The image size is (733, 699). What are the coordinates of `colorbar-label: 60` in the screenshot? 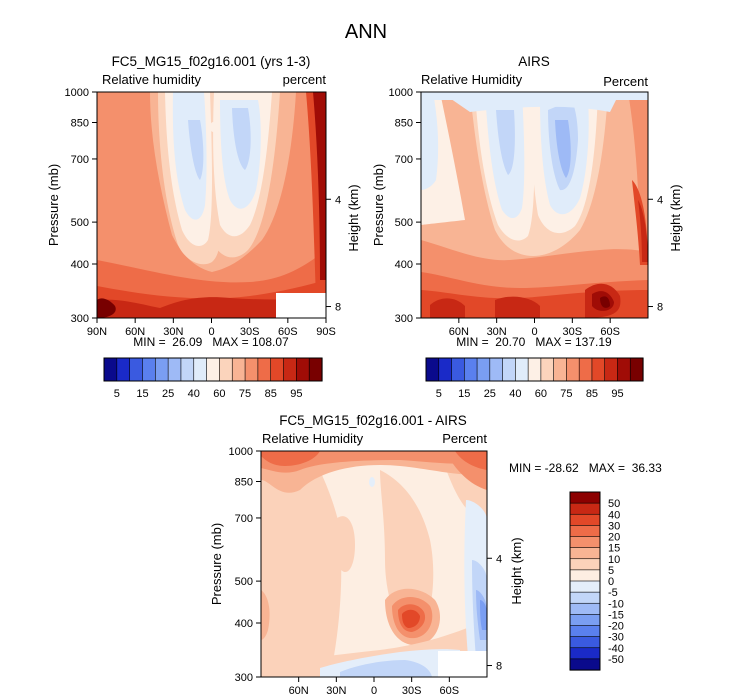 It's located at (219, 394).